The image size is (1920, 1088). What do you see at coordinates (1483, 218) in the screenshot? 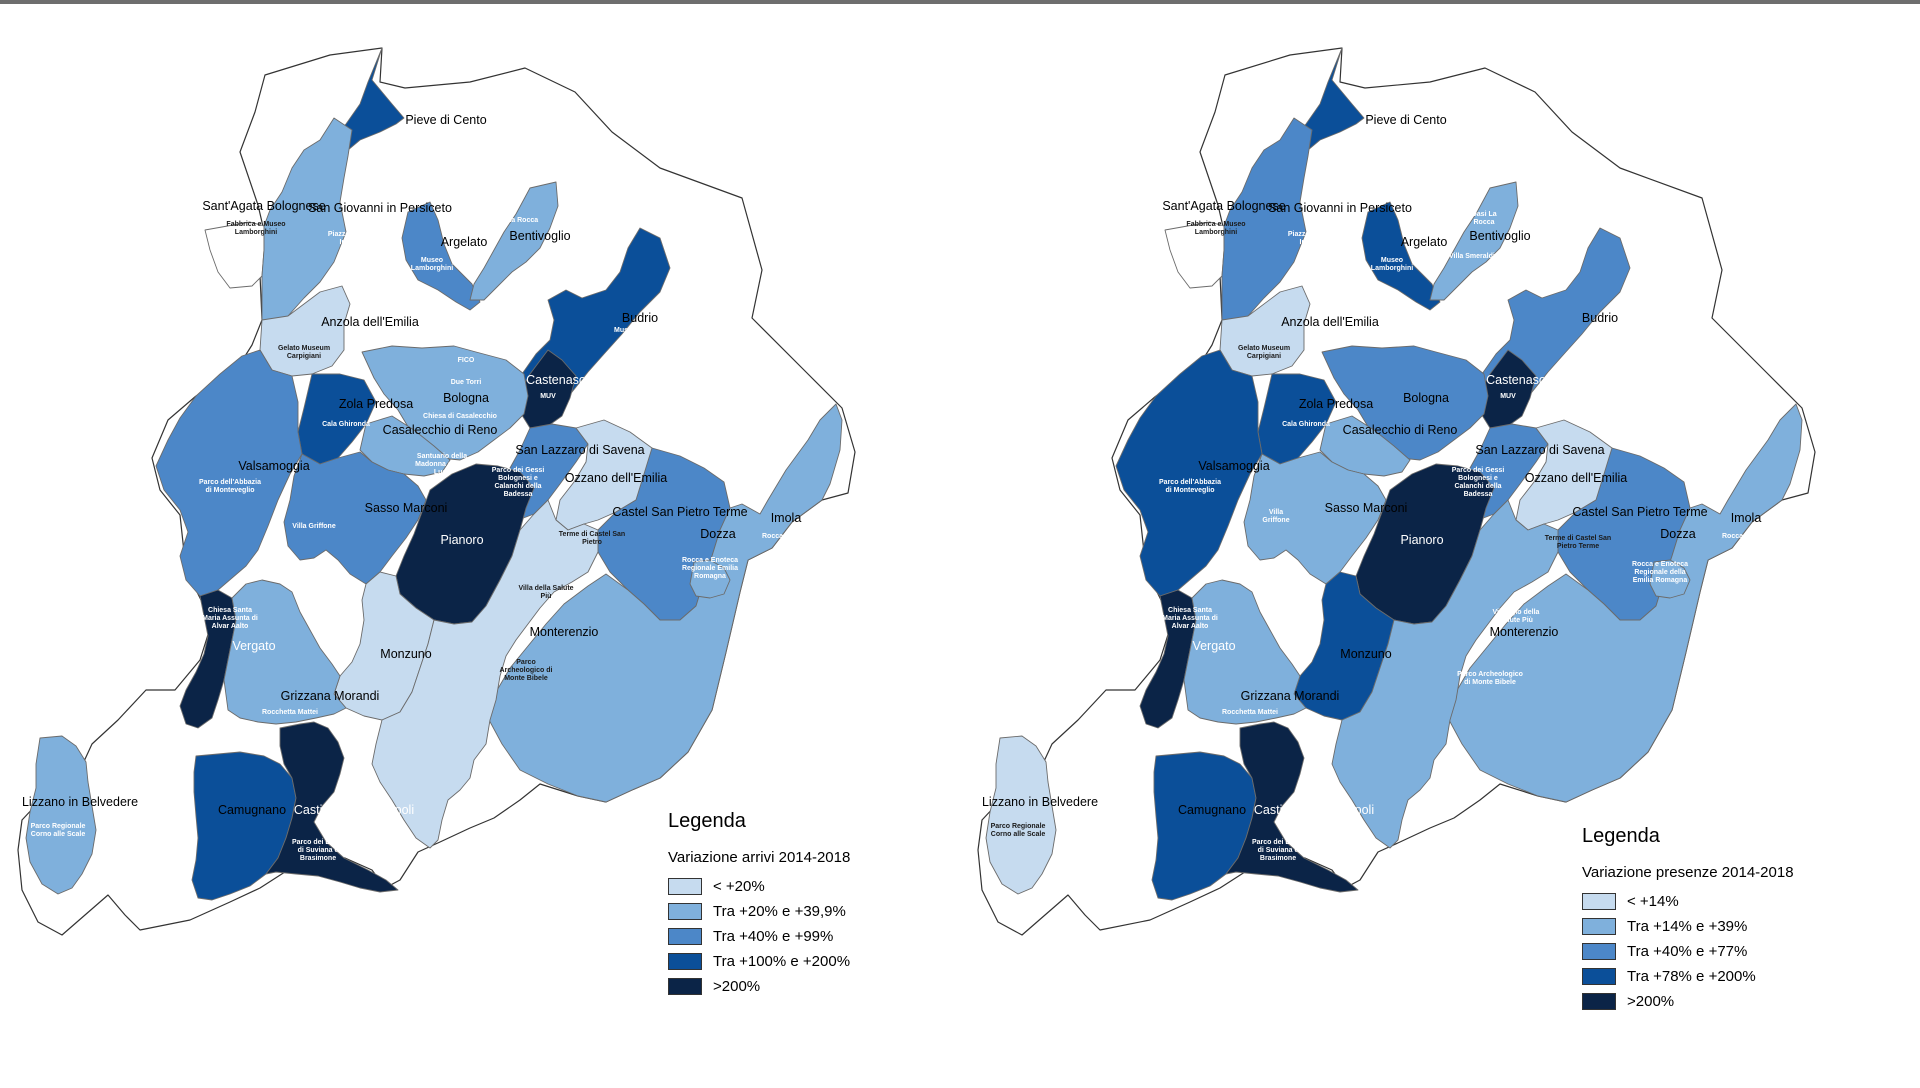
I see `poi-label-oasi: Oasi La Rocca` at bounding box center [1483, 218].